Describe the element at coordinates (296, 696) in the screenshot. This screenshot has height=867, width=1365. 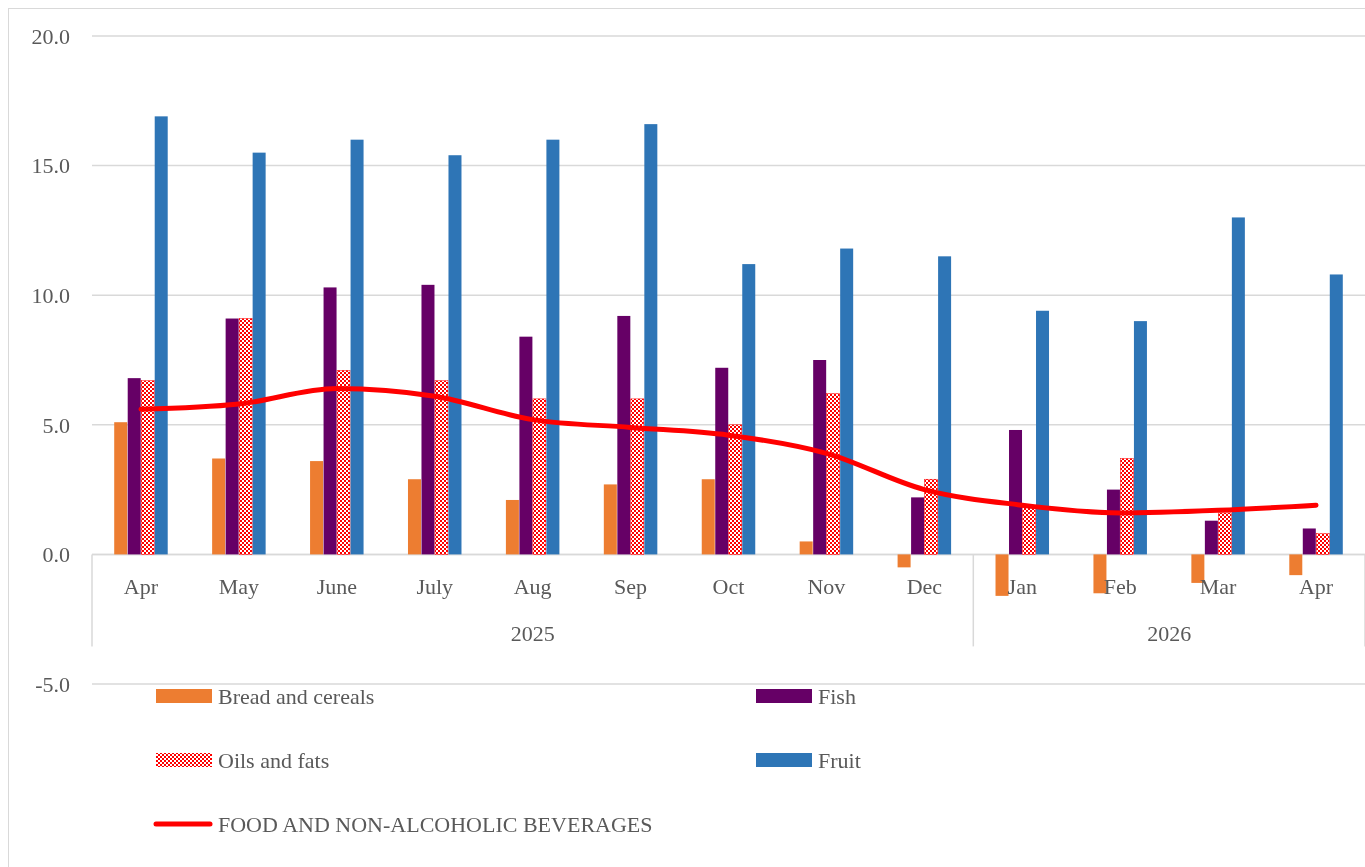
I see `legend-label: Bread and cereals` at that location.